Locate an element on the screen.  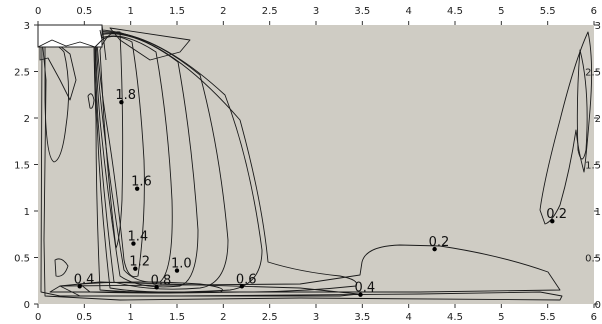
contour-label: 1.6 is located at coordinates (141, 182).